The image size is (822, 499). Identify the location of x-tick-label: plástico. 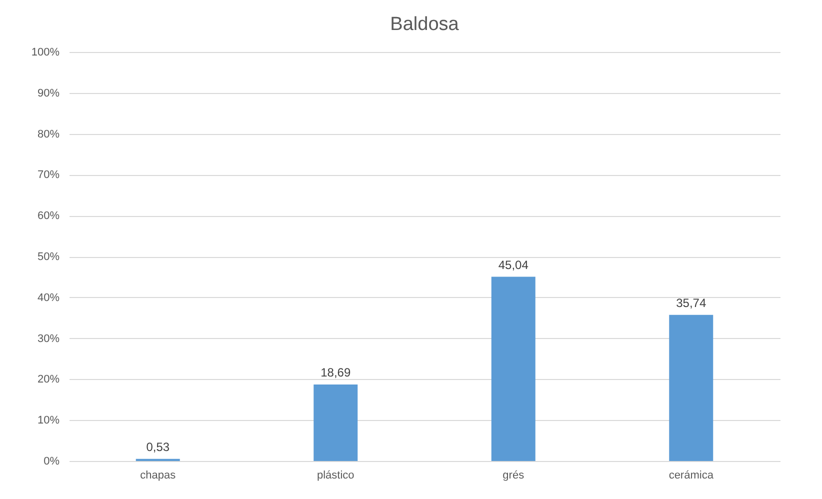
(335, 476).